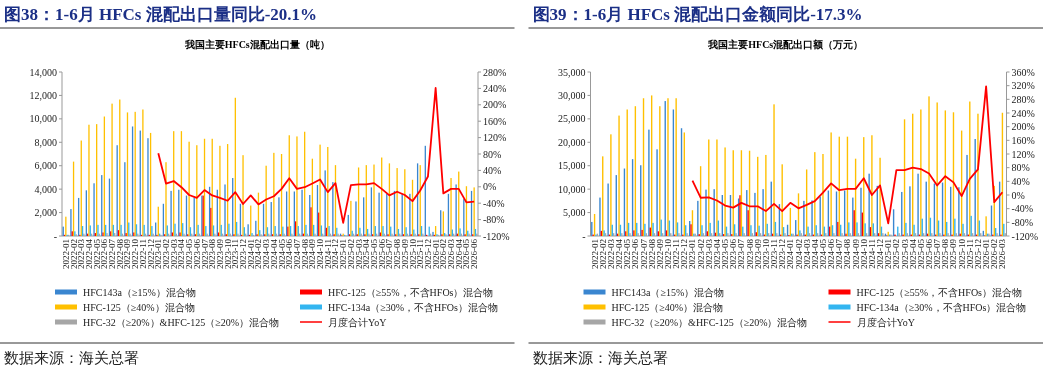  Describe the element at coordinates (71, 358) in the screenshot. I see `source-note: 数据来源：海关总署` at that location.